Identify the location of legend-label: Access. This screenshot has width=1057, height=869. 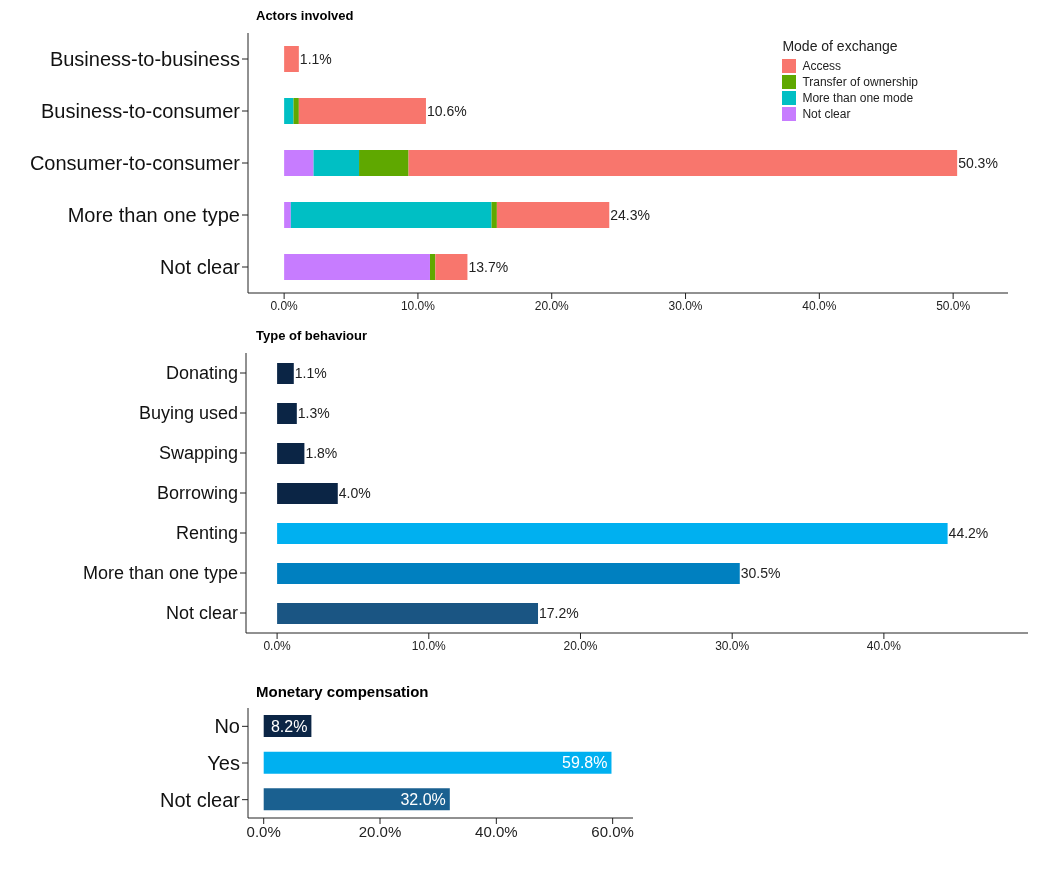
(822, 66).